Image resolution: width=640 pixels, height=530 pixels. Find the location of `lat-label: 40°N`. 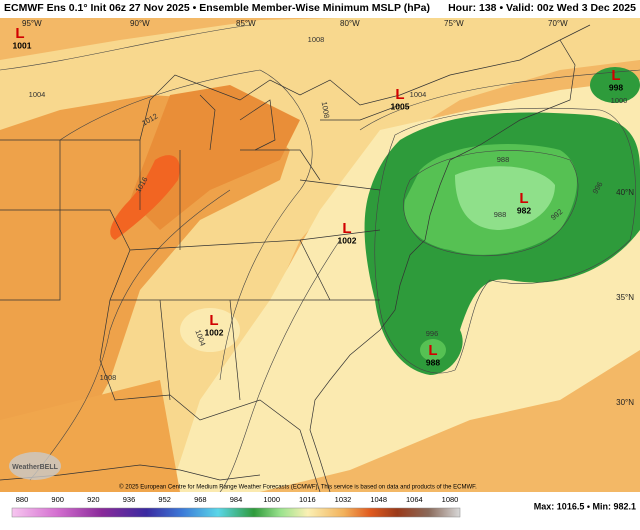

lat-label: 40°N is located at coordinates (625, 192).